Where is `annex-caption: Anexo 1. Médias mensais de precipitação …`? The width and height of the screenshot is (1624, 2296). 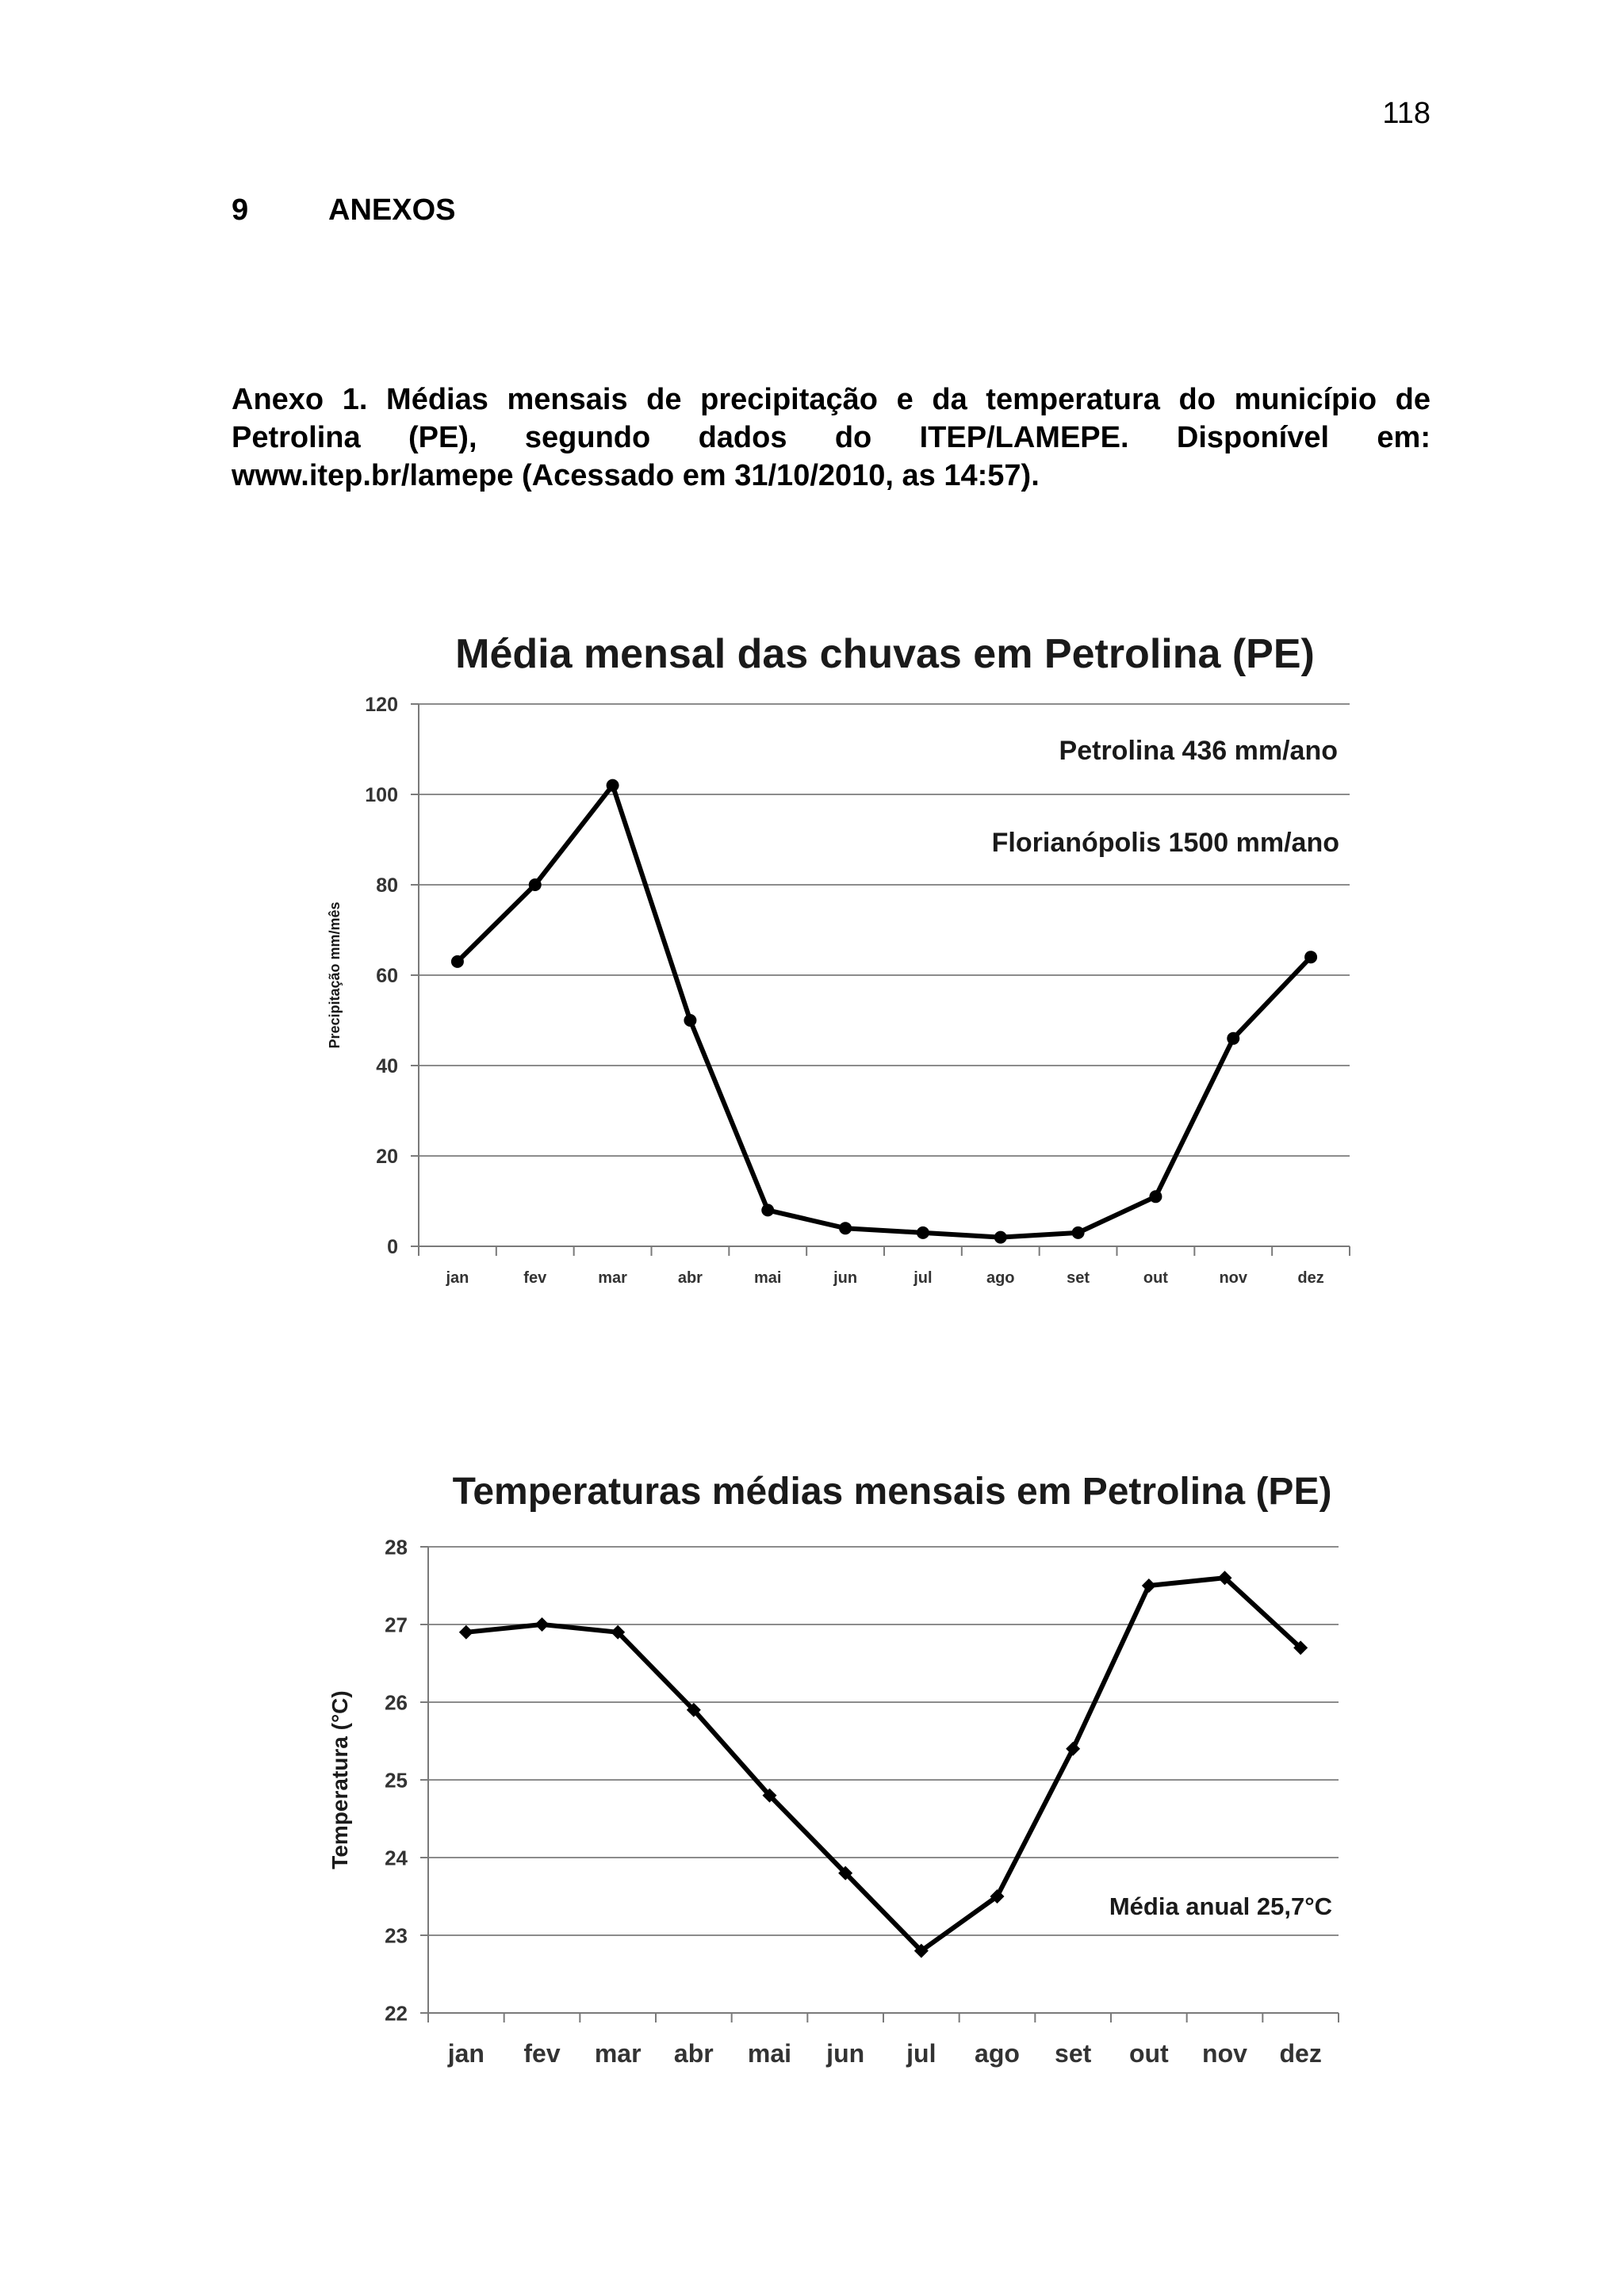
annex-caption: Anexo 1. Médias mensais de precipitação … is located at coordinates (831, 438).